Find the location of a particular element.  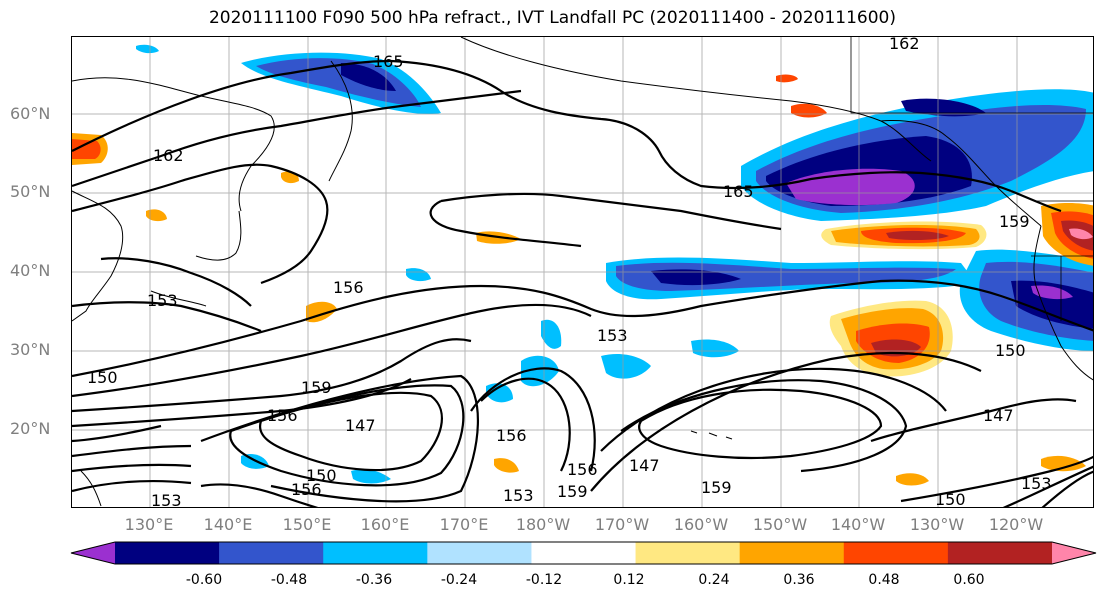

contour-147-far-e is located at coordinates (973, 420).